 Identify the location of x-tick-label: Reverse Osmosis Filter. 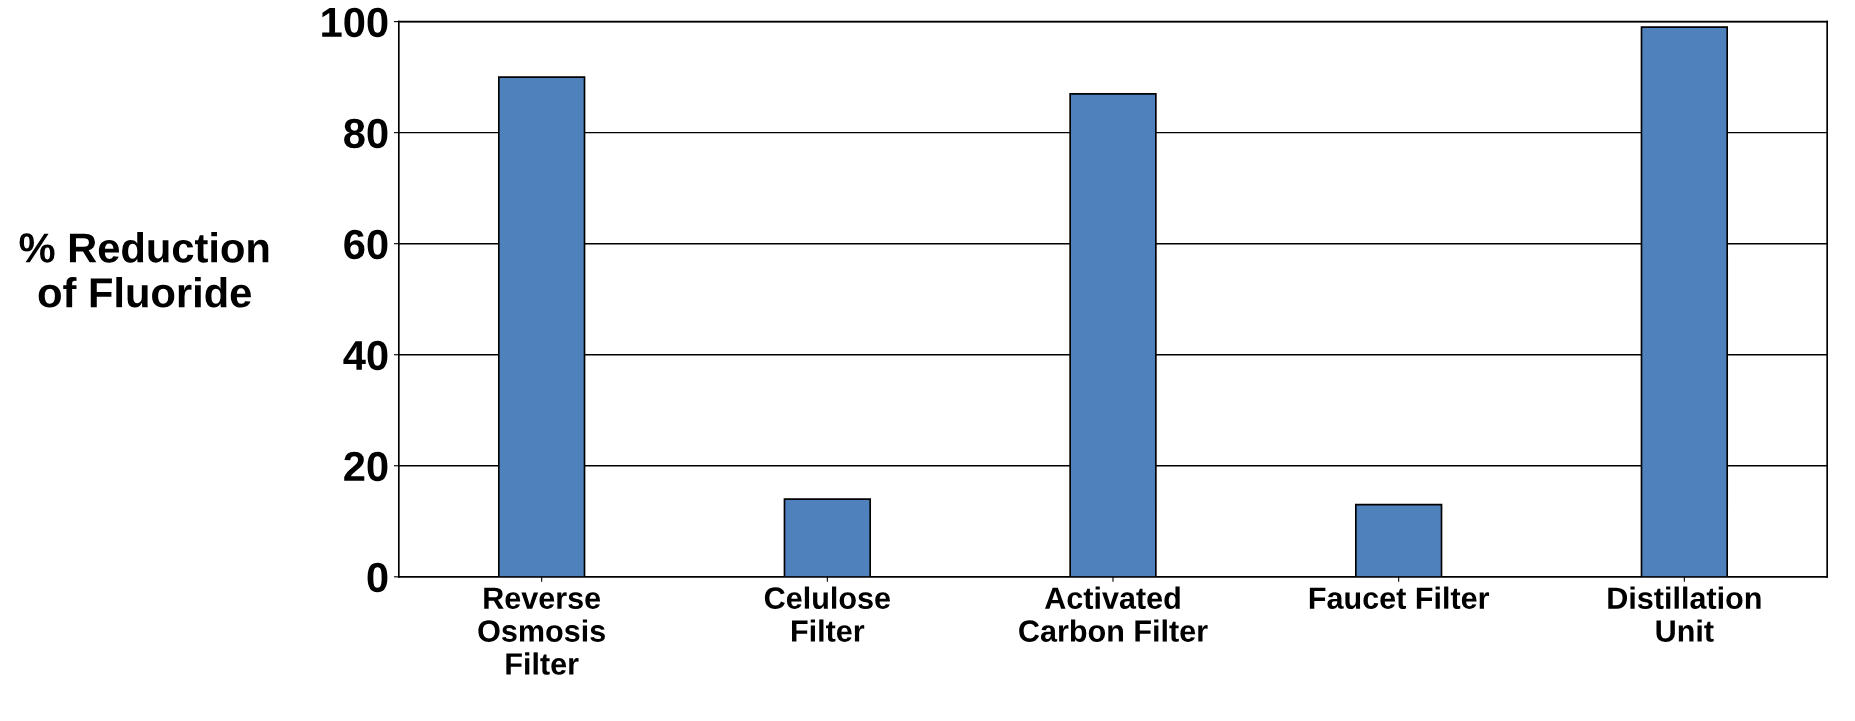
(541, 631).